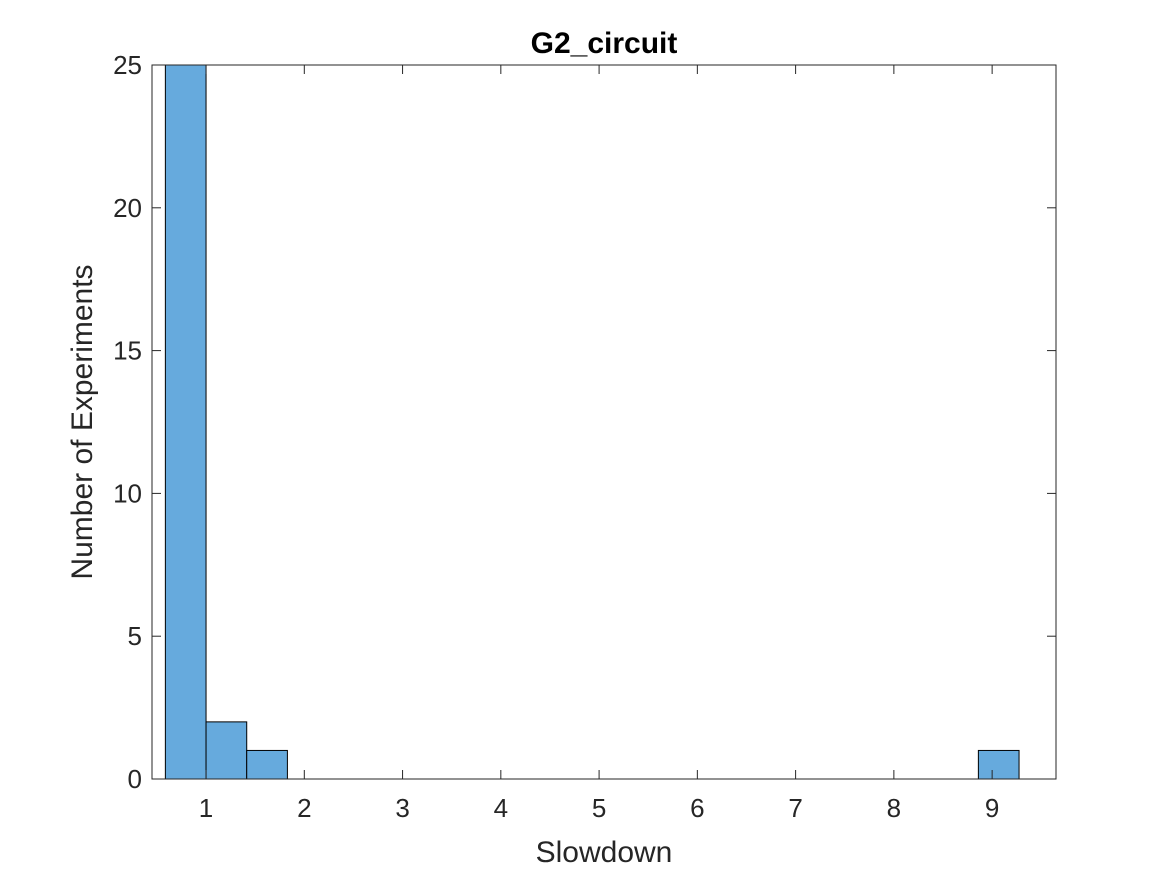 The width and height of the screenshot is (1167, 875). I want to click on y-tick-label: 15, so click(127, 351).